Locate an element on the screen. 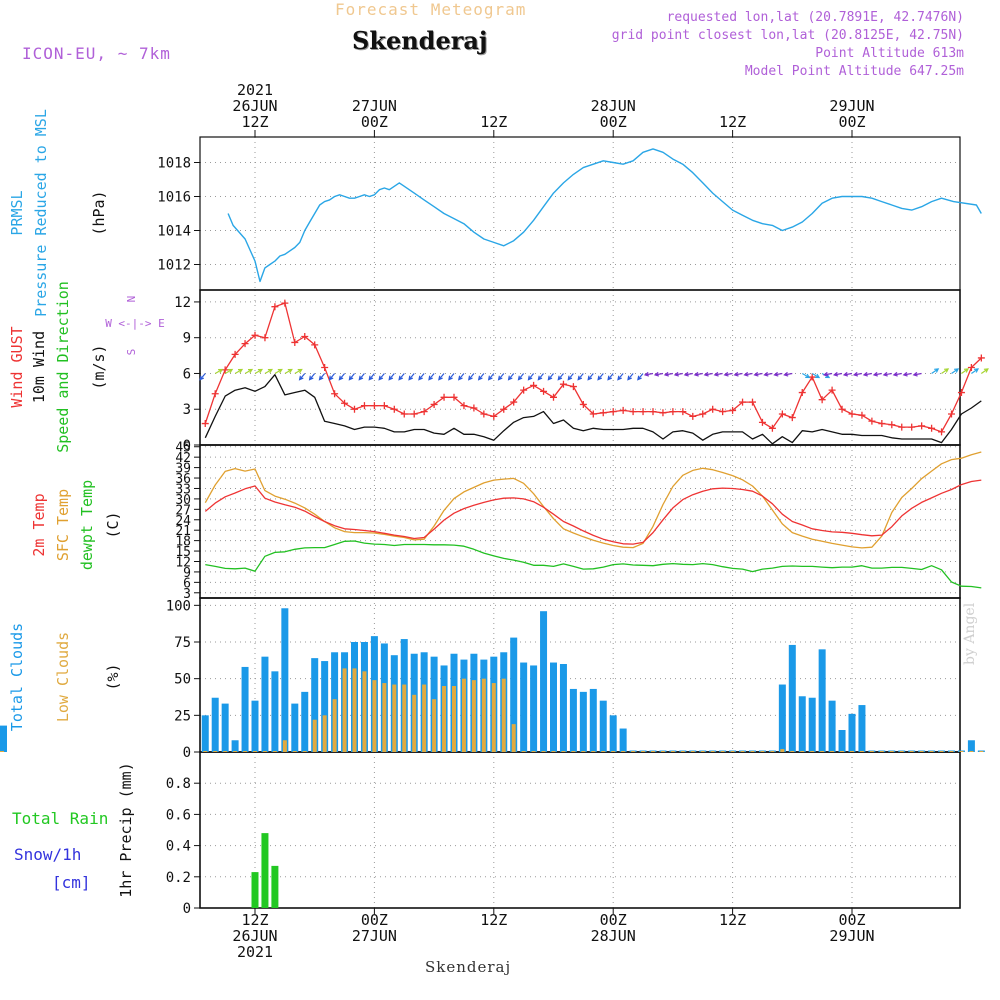 The image size is (1000, 1000). label-wind-gust: Wind GUST is located at coordinates (17, 366).